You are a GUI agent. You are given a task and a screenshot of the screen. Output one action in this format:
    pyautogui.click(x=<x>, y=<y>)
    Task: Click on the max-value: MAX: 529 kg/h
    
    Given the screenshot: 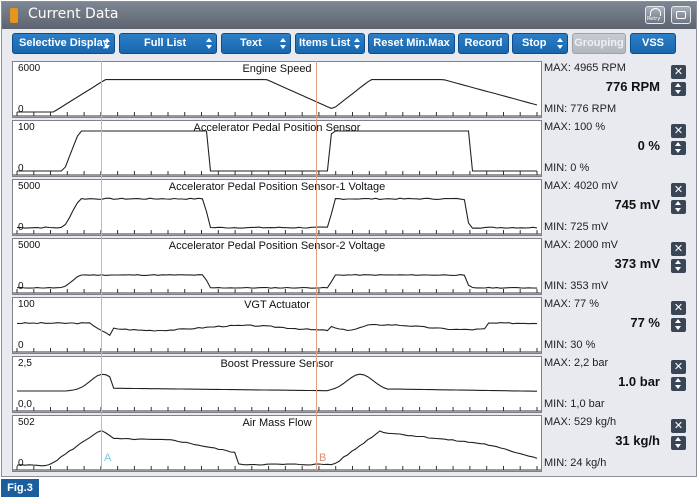 What is the action you would take?
    pyautogui.click(x=580, y=422)
    